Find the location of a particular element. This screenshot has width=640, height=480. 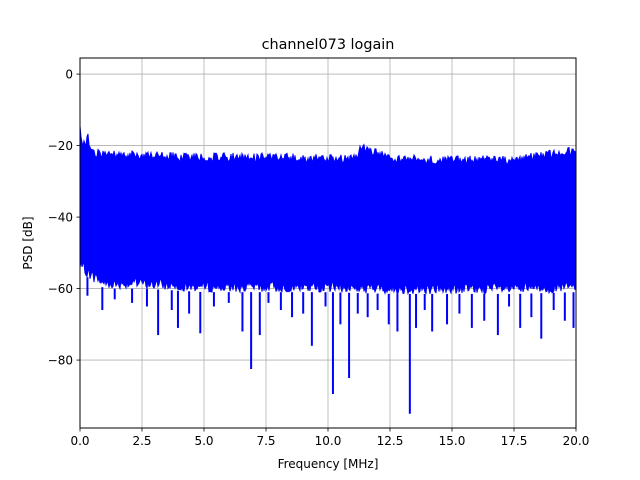

x-tick-label: 20.0 is located at coordinates (576, 441).